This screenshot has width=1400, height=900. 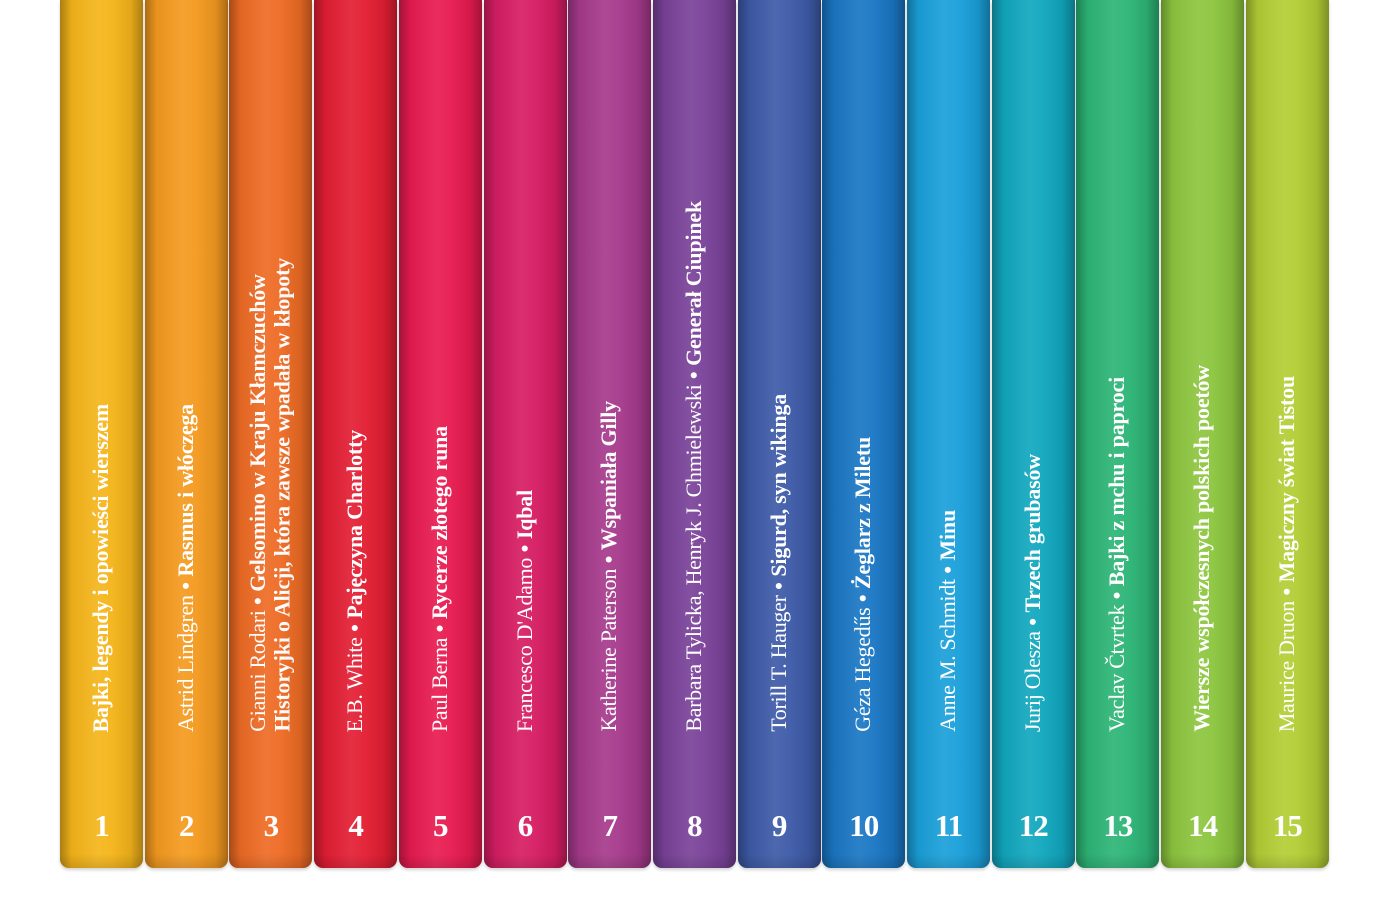 What do you see at coordinates (778, 663) in the screenshot?
I see `book-author: Torill T. Hauger` at bounding box center [778, 663].